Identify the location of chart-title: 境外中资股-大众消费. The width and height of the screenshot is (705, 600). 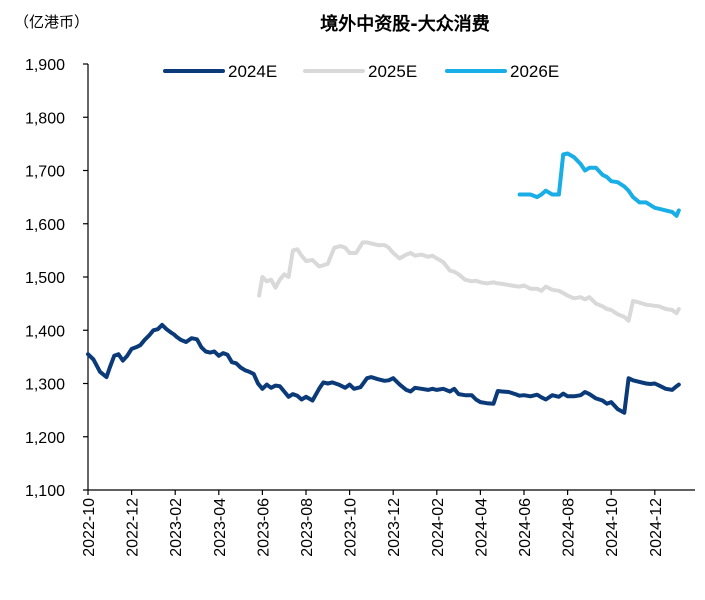
(404, 24).